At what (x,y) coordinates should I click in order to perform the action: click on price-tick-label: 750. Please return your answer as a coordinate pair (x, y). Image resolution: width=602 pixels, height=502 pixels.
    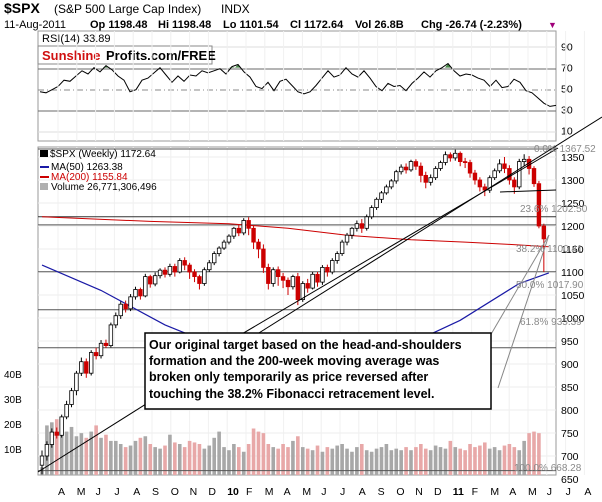
    Looking at the image, I should click on (570, 434).